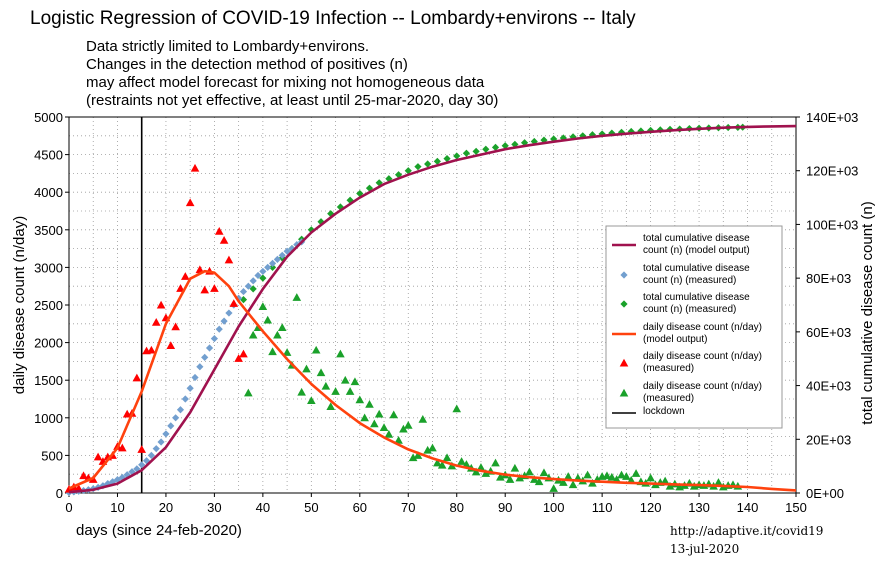 The height and width of the screenshot is (564, 886). Describe the element at coordinates (832, 117) in the screenshot. I see `y2-tick-label: 140E+03` at that location.